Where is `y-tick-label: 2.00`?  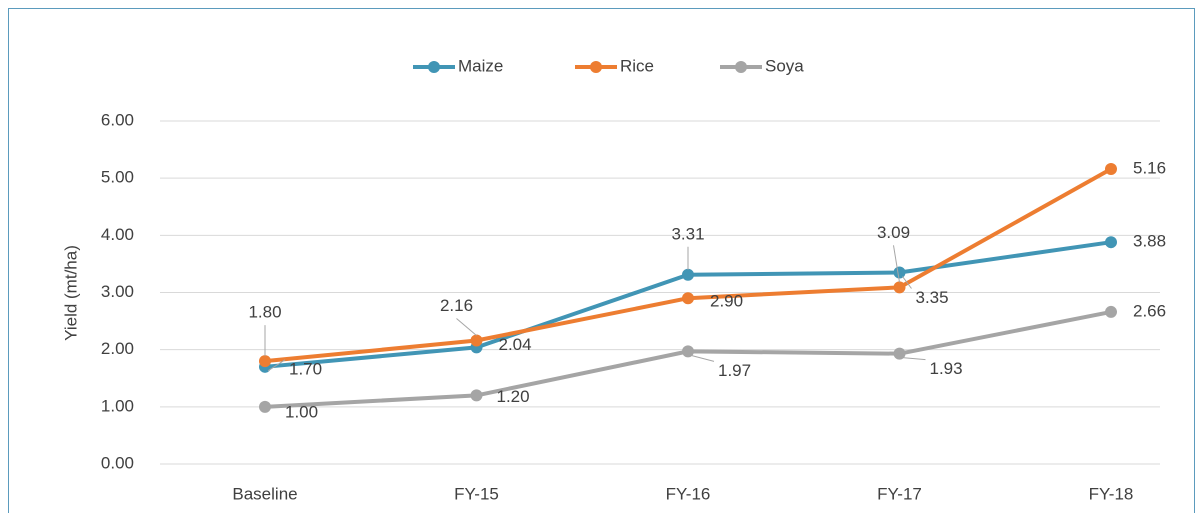
y-tick-label: 2.00 is located at coordinates (117, 348).